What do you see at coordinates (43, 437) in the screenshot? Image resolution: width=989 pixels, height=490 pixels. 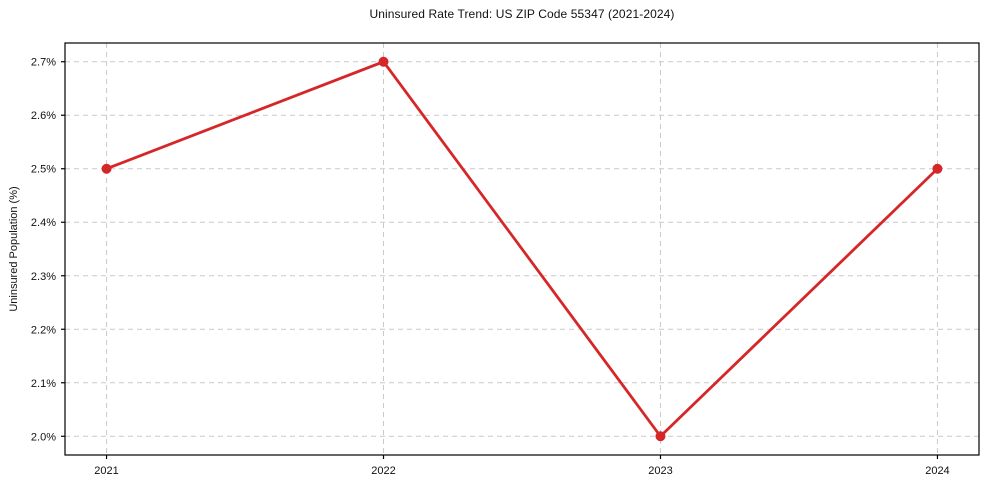 I see `y-tick-label: 2.0%` at bounding box center [43, 437].